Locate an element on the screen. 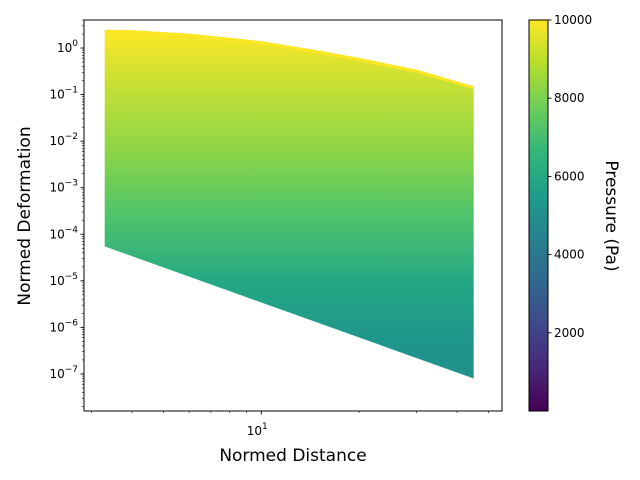 This screenshot has width=640, height=480. colorbar-ticks: 2000 4000 6000 8000 10000 is located at coordinates (570, 176).